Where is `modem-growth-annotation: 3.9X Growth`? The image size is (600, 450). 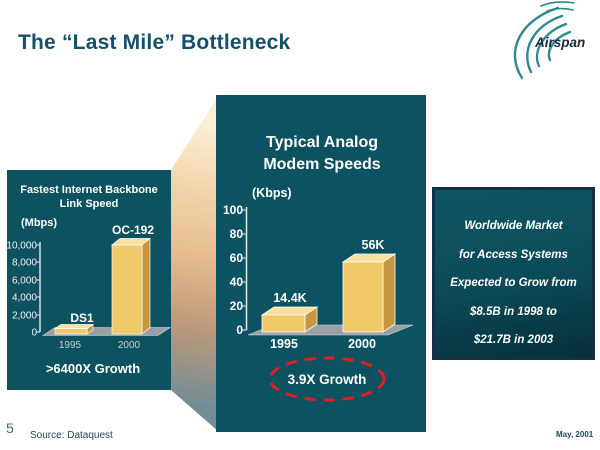
modem-growth-annotation: 3.9X Growth is located at coordinates (327, 379).